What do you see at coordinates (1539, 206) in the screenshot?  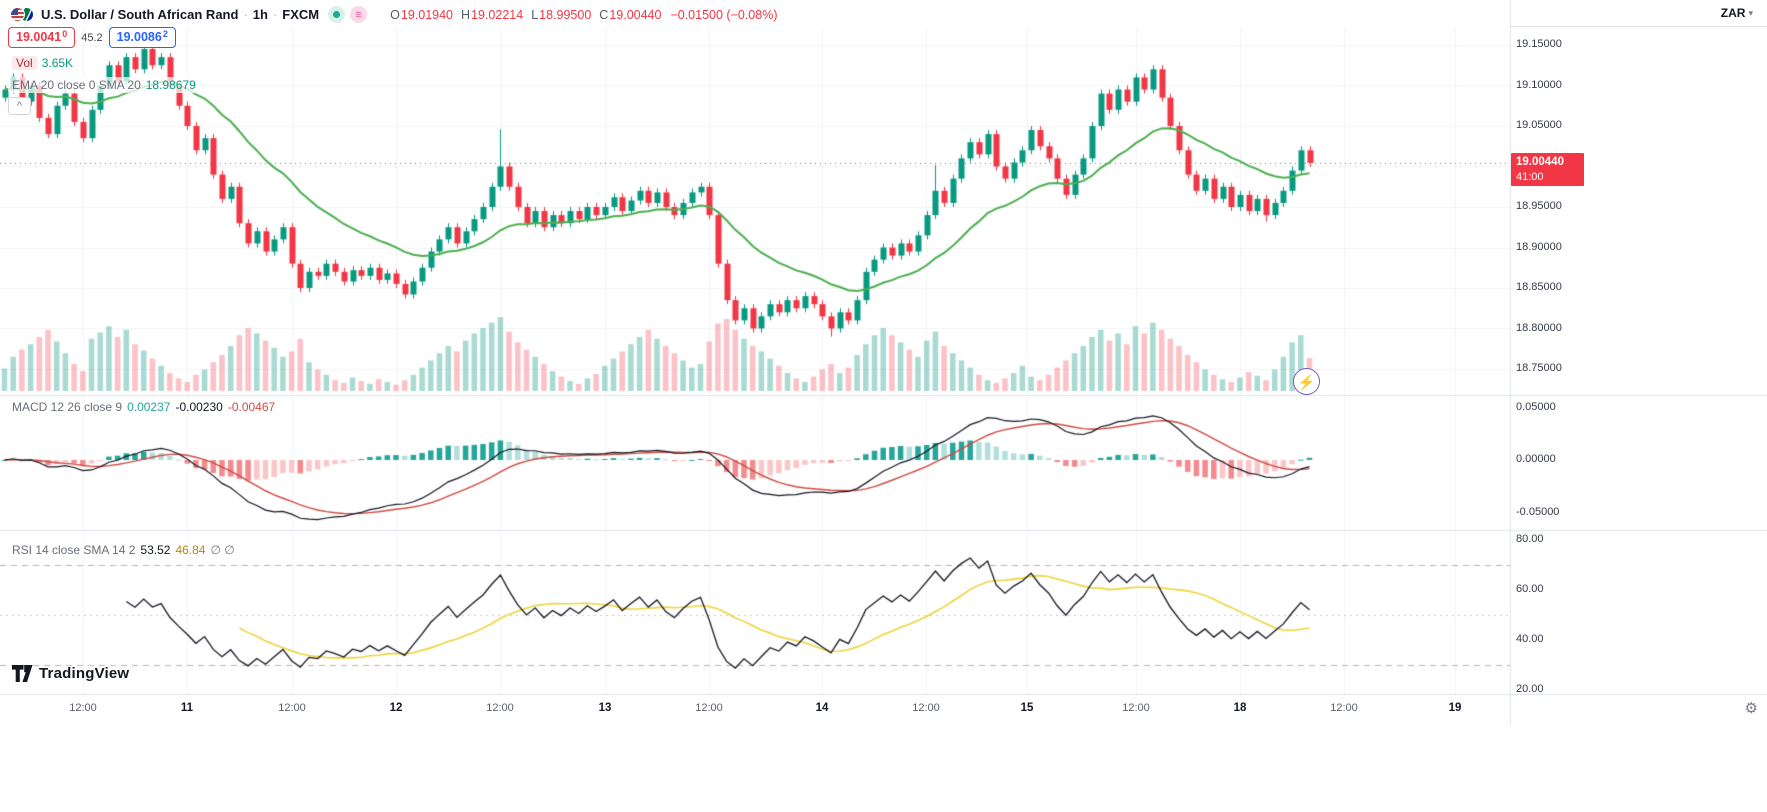 I see `axis-label: 18.95000` at bounding box center [1539, 206].